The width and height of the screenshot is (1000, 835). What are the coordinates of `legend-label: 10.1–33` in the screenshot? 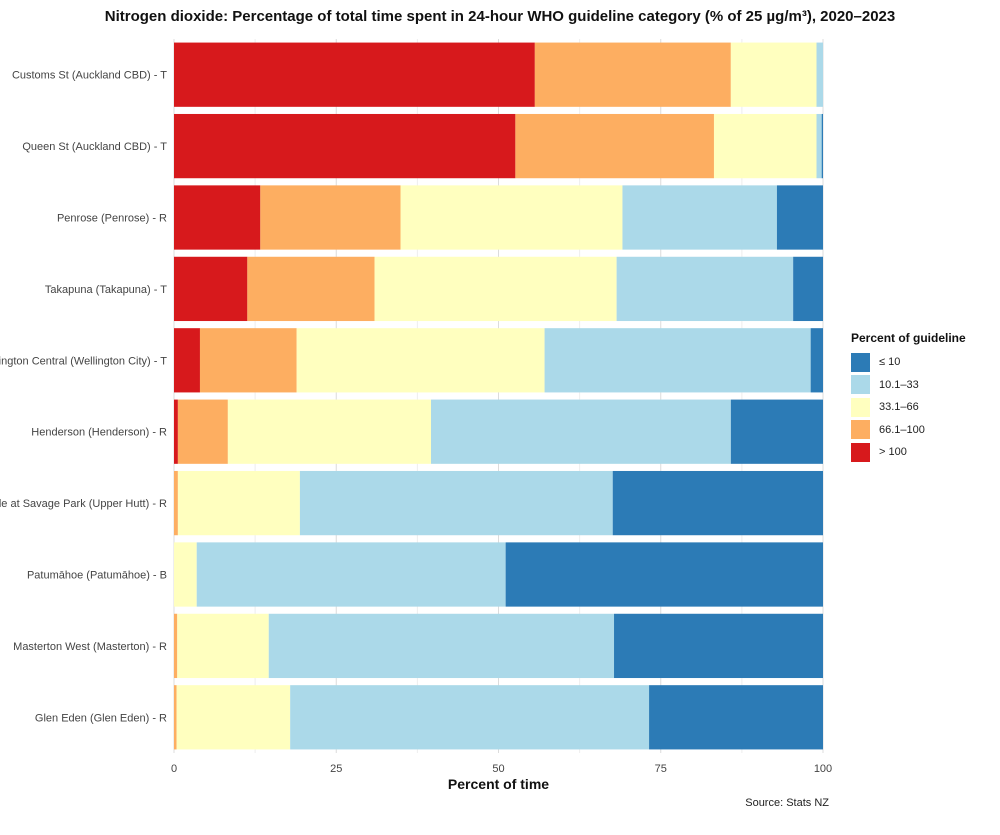 It's located at (899, 384).